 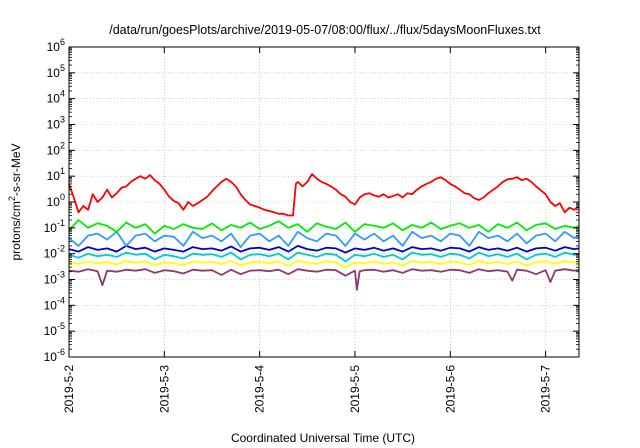 I want to click on y-tick-label: 10⁻⁵, so click(x=54, y=329).